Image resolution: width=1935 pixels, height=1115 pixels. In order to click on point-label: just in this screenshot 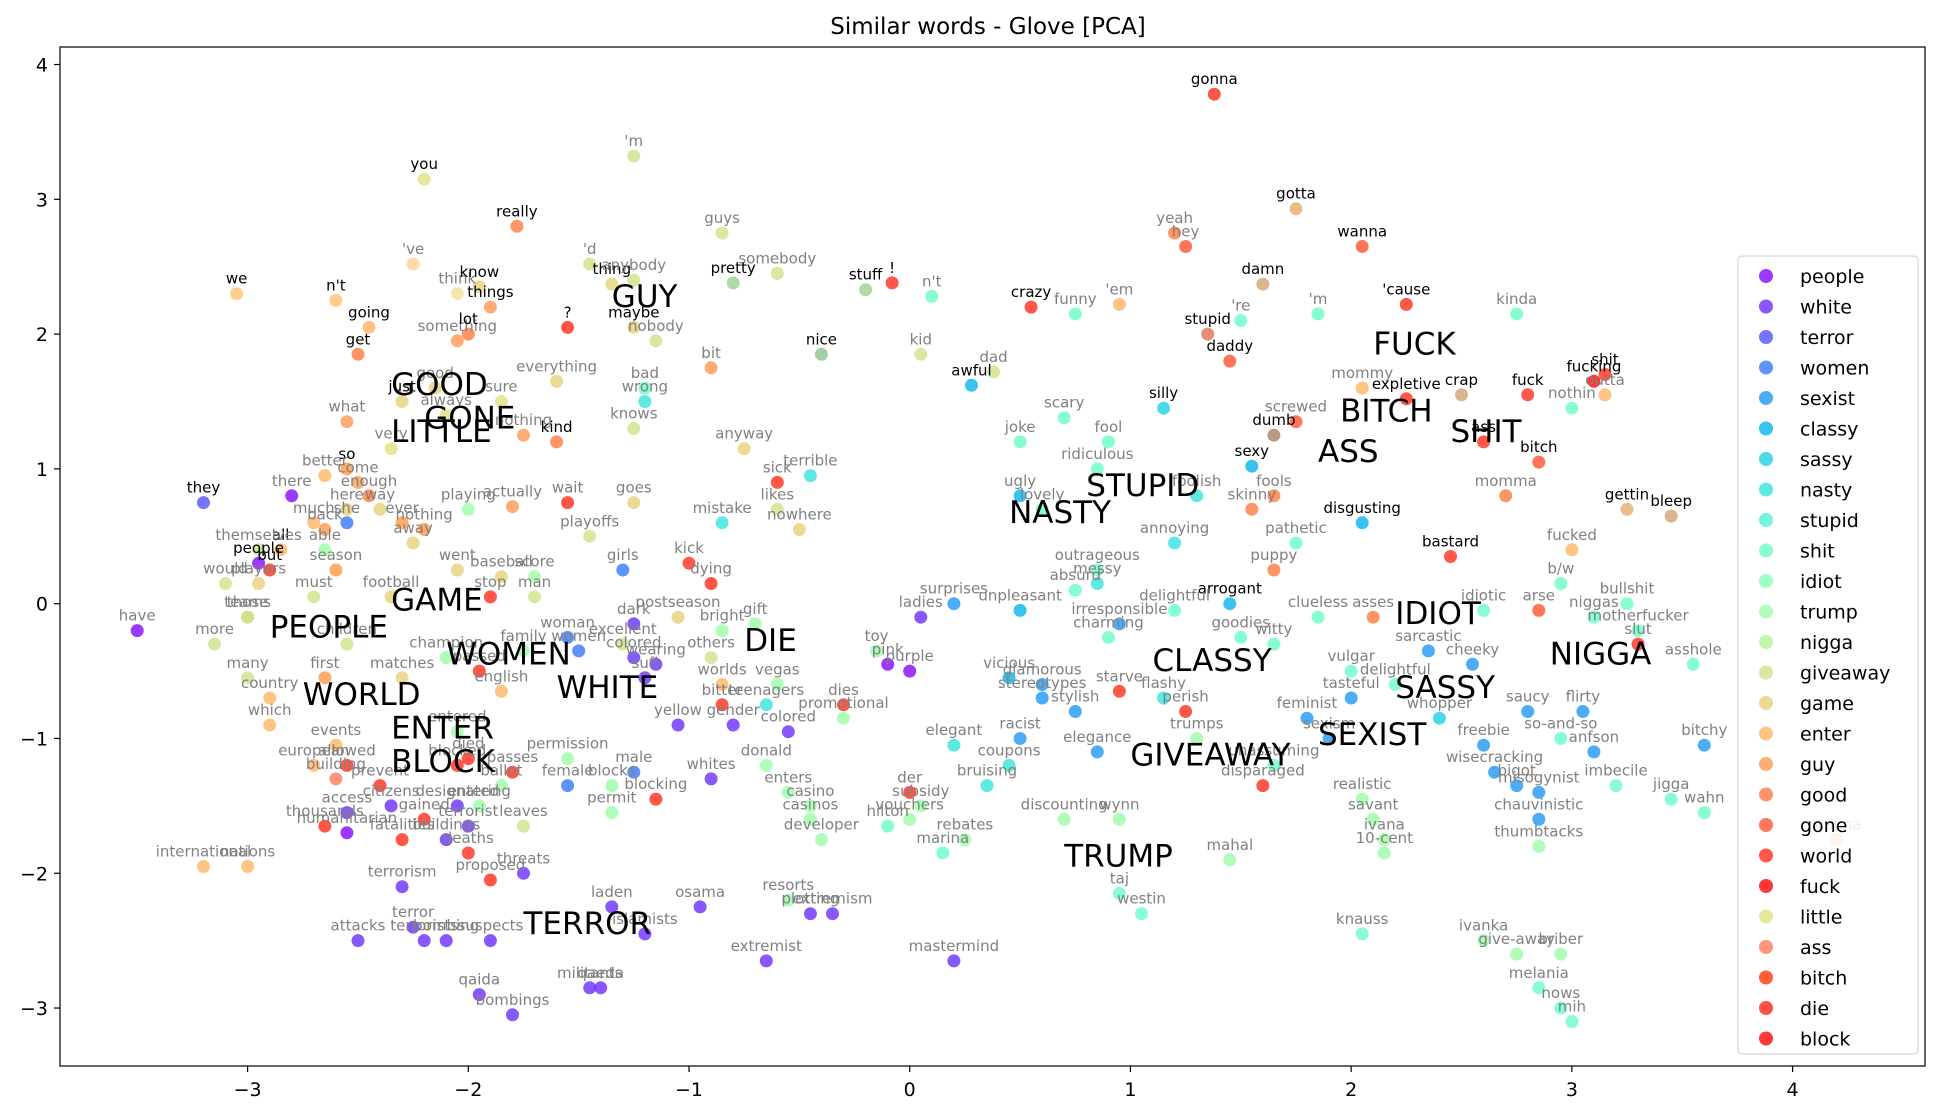, I will do `click(401, 387)`.